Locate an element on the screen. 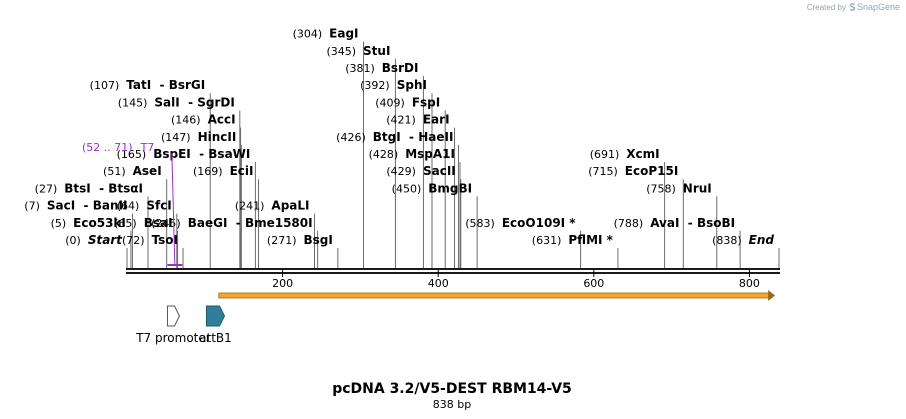 The width and height of the screenshot is (906, 419). enzyme-position: (421) is located at coordinates (401, 120).